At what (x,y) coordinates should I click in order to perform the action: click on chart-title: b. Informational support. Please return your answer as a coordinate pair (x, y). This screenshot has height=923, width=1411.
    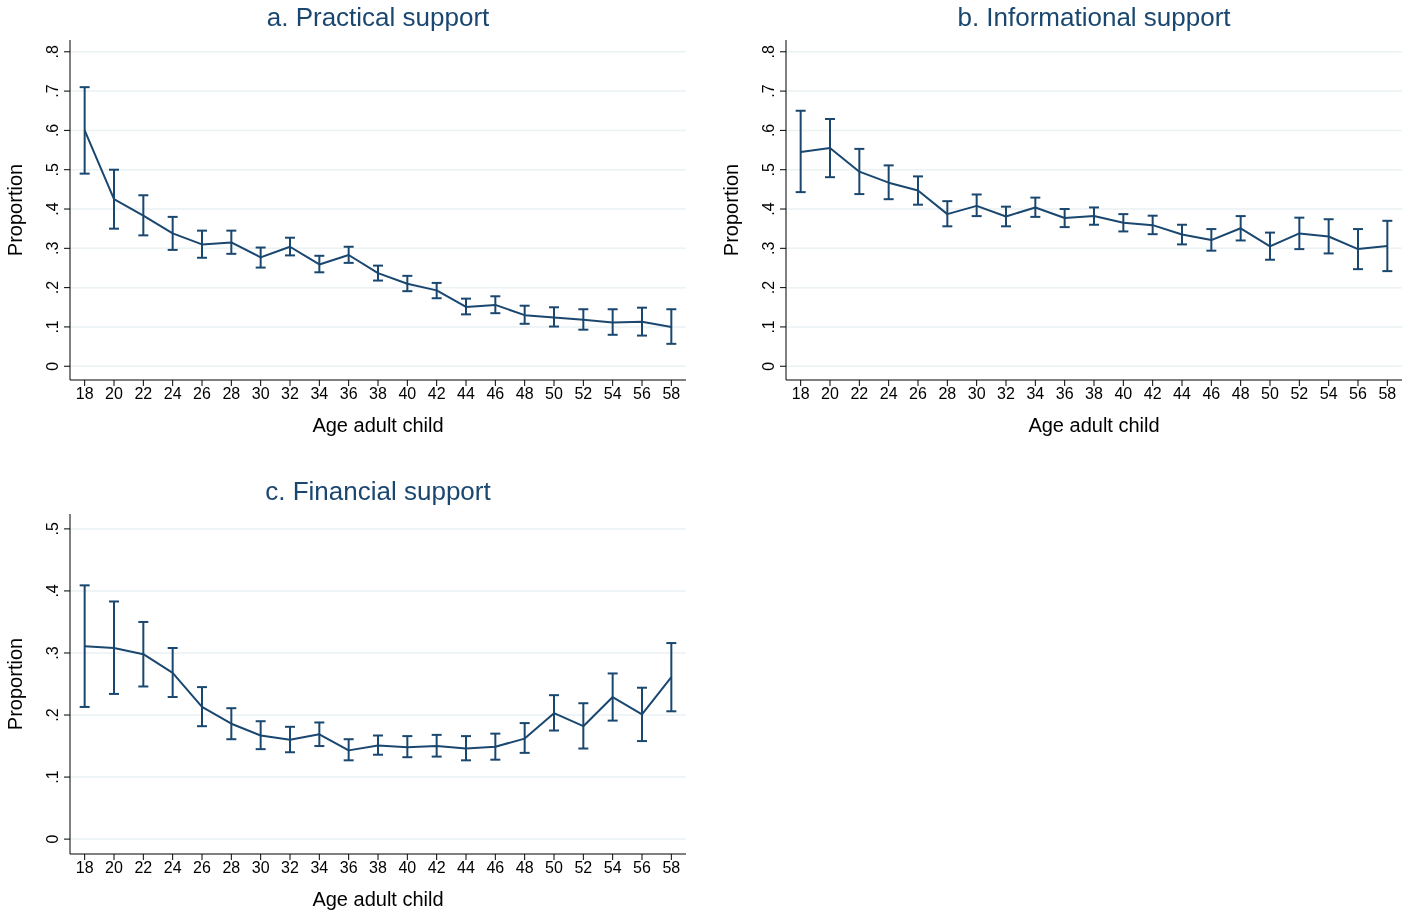
    Looking at the image, I should click on (1094, 17).